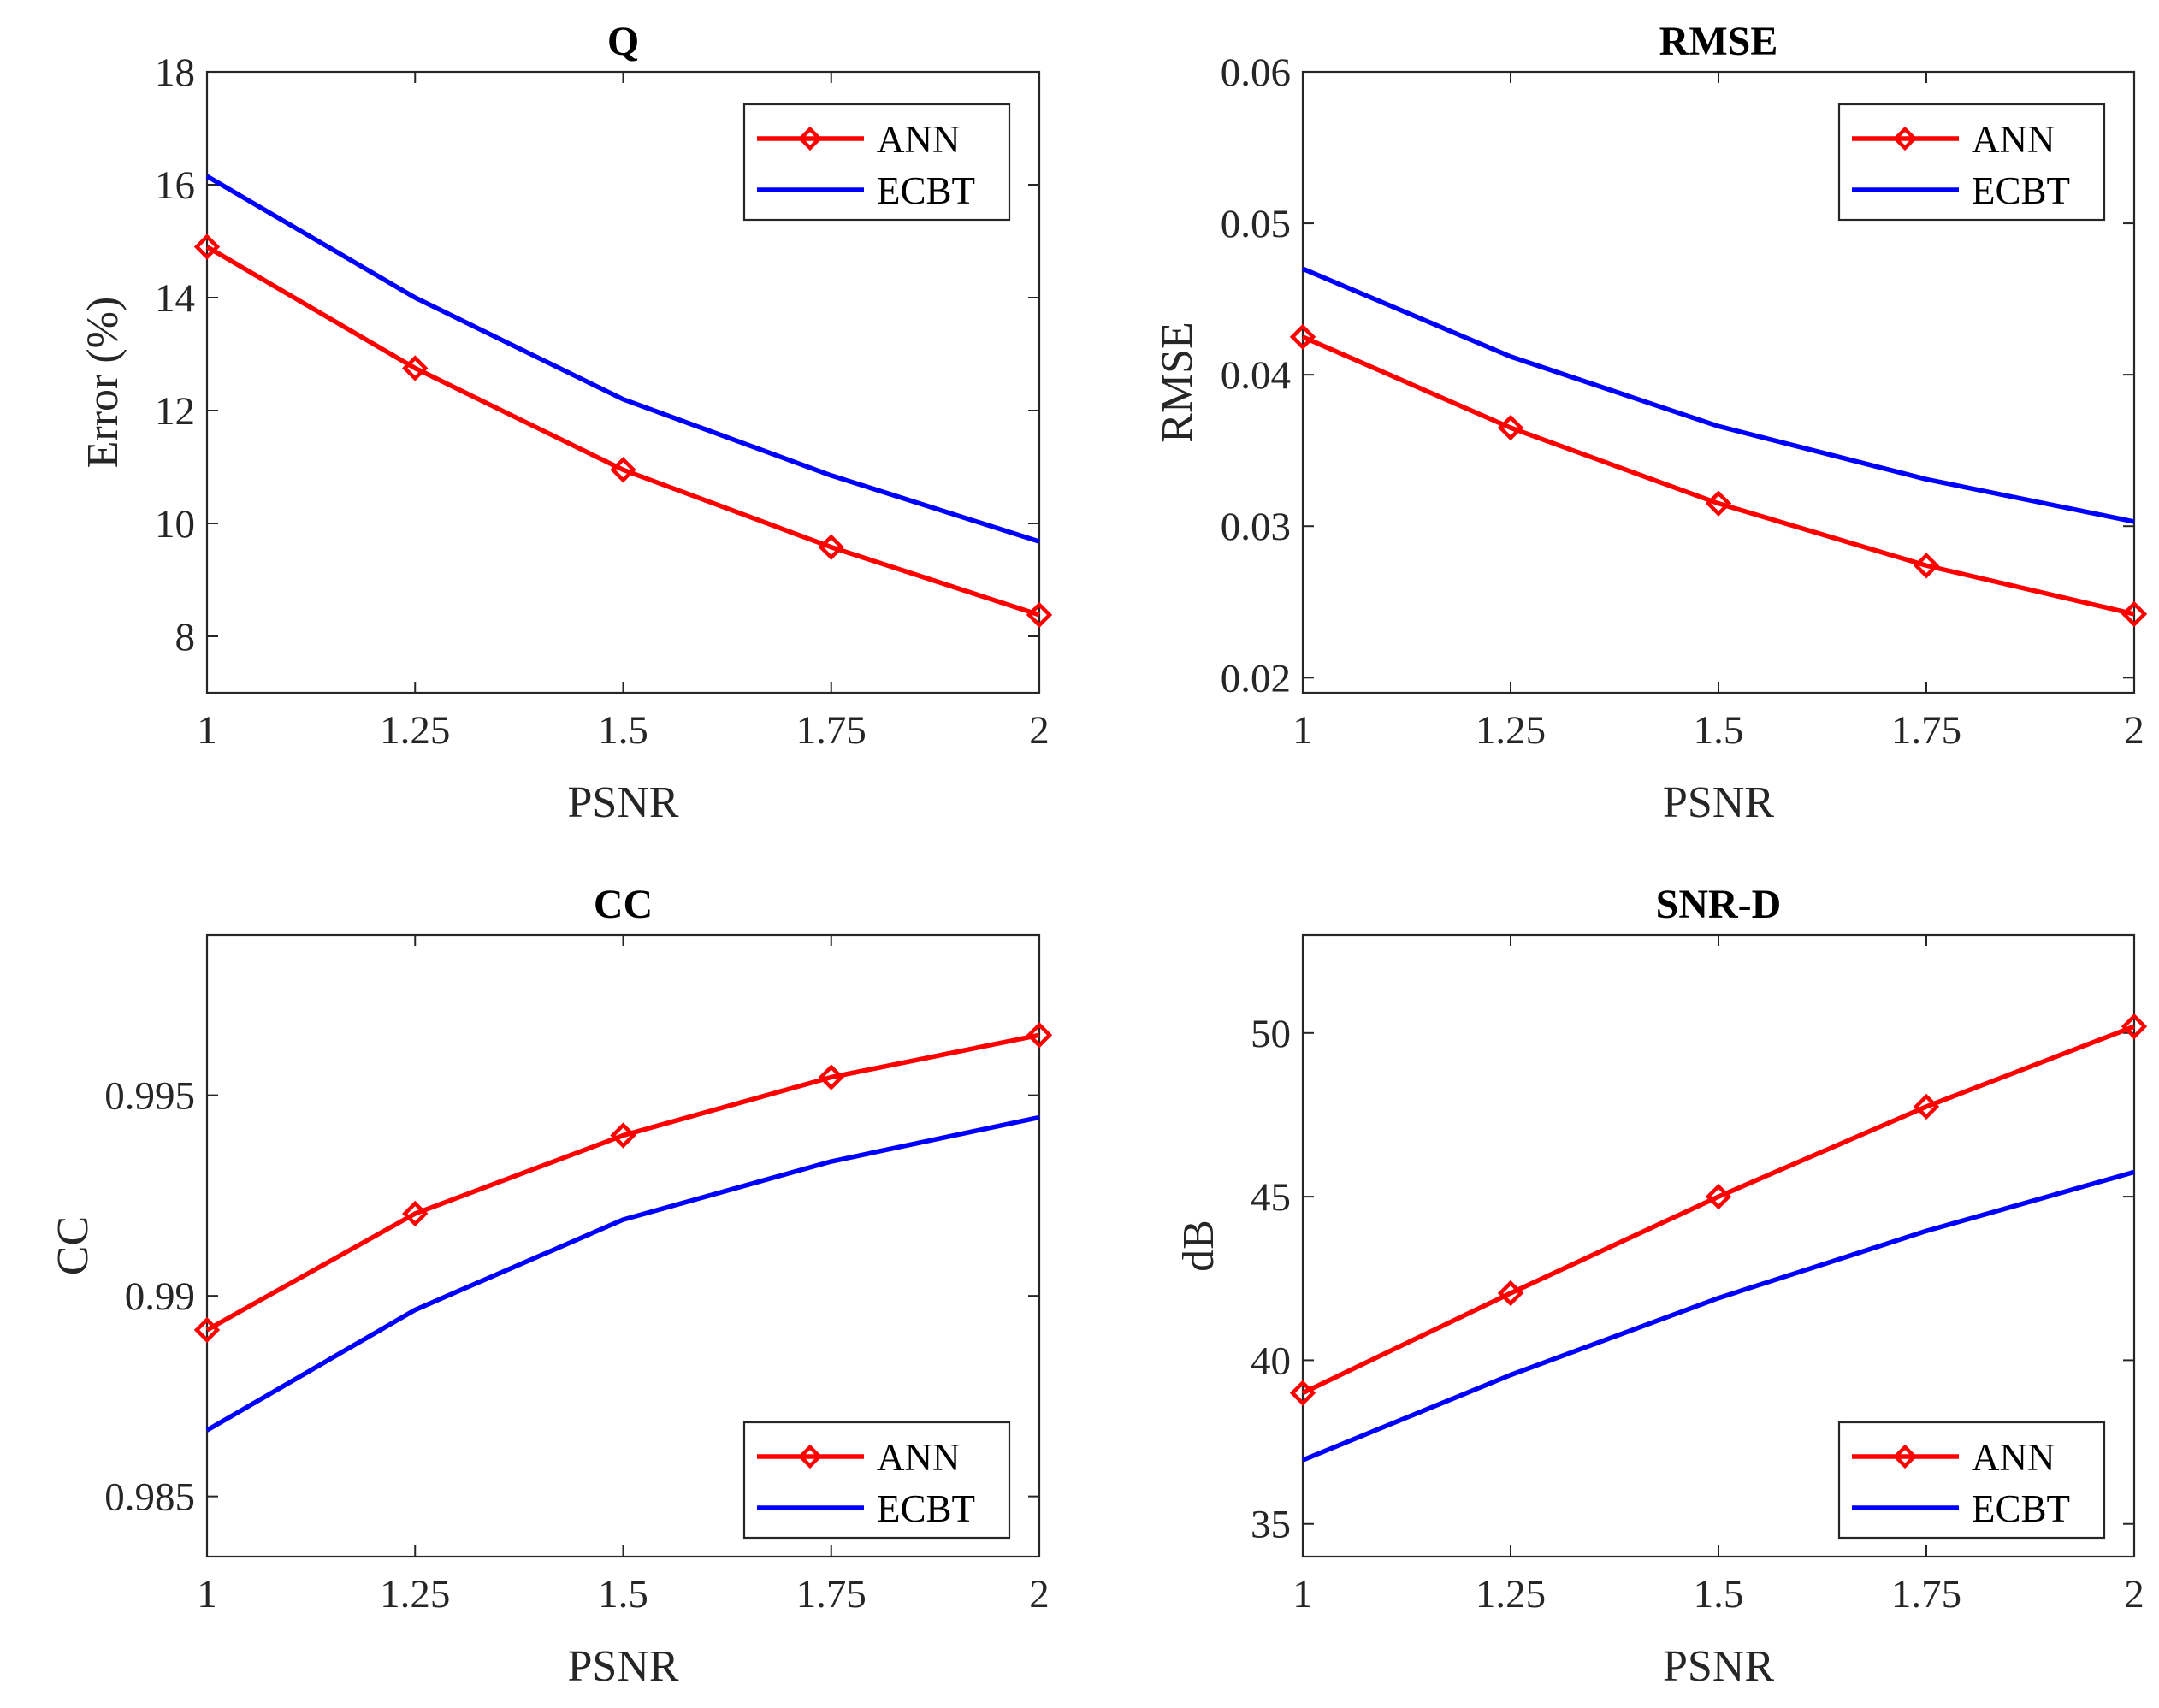  Describe the element at coordinates (1177, 382) in the screenshot. I see `y-axis-label: RMSE` at that location.